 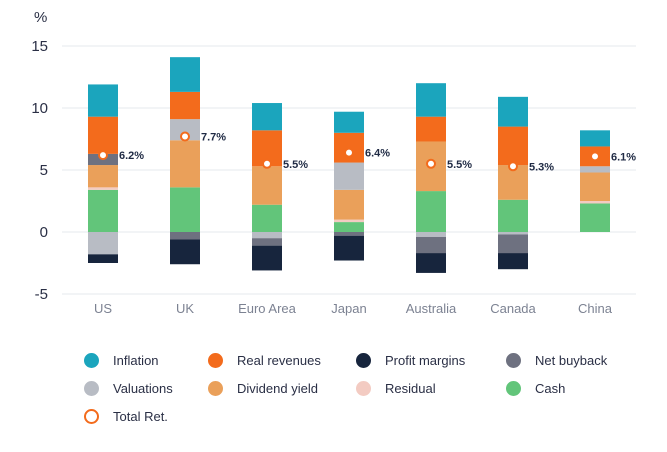 I want to click on x-category-label: Canada, so click(x=513, y=308).